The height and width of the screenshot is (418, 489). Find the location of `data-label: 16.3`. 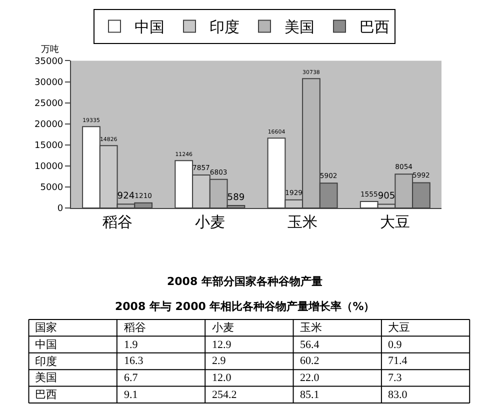

data-label: 16.3 is located at coordinates (134, 361).